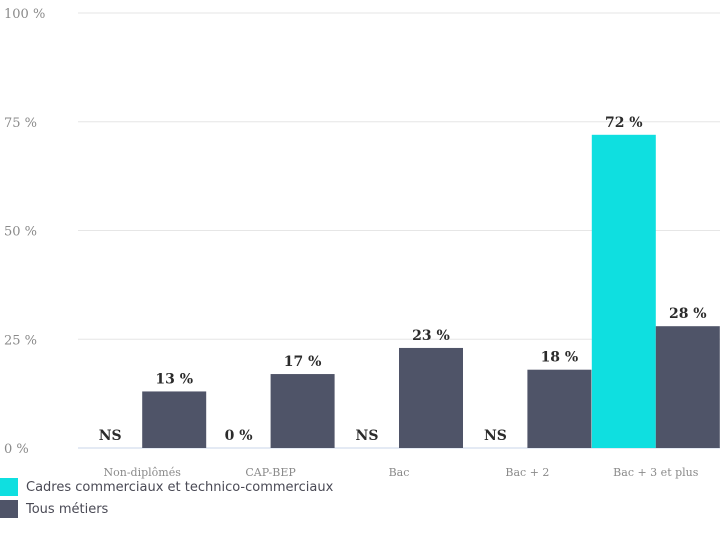 This screenshot has height=552, width=720. What do you see at coordinates (174, 379) in the screenshot?
I see `data-label: 13 %` at bounding box center [174, 379].